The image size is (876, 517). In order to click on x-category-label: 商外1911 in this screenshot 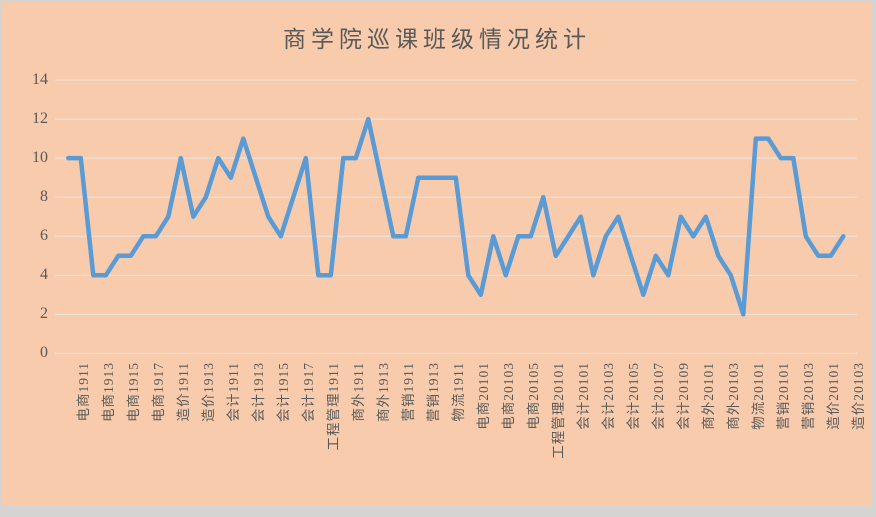, I will do `click(359, 392)`.